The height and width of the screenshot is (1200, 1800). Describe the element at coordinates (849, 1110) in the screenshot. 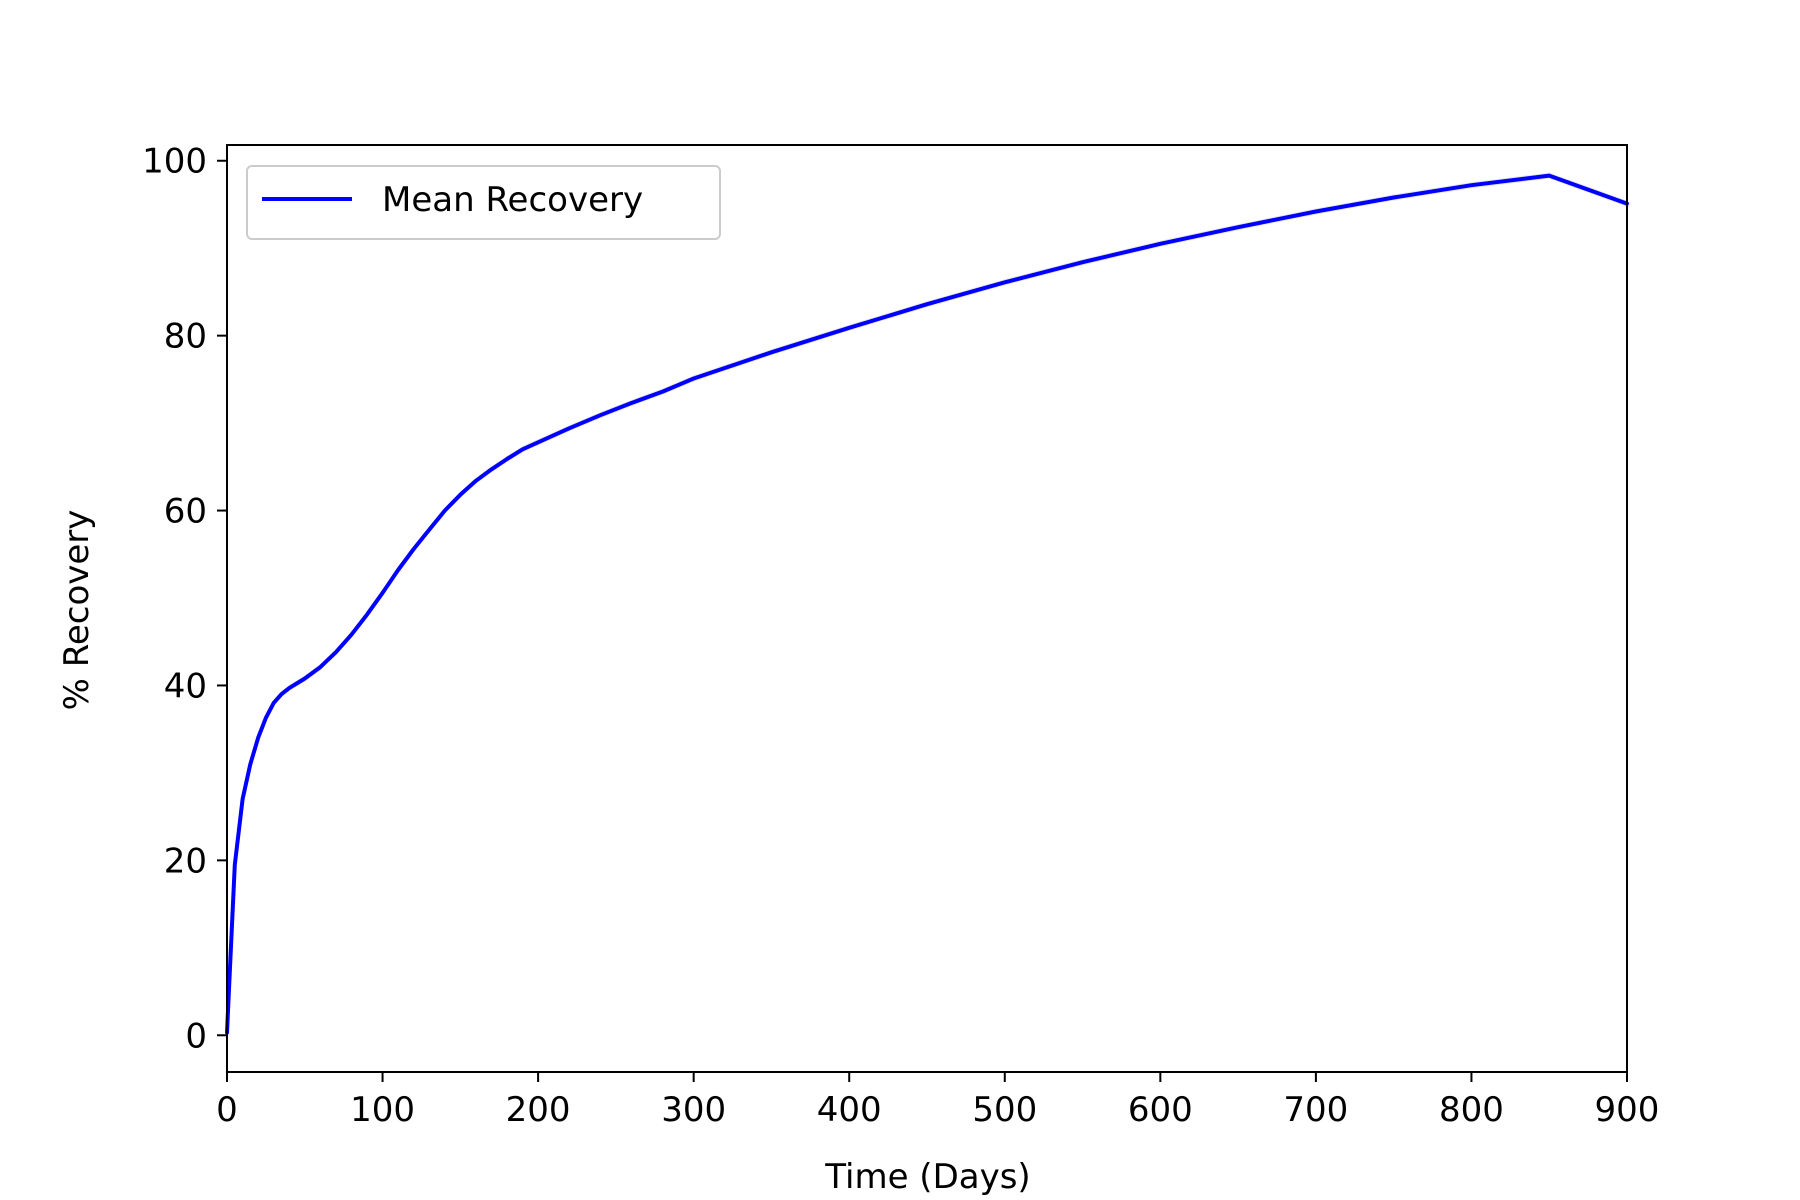

I see `x-tick-label: 400` at that location.